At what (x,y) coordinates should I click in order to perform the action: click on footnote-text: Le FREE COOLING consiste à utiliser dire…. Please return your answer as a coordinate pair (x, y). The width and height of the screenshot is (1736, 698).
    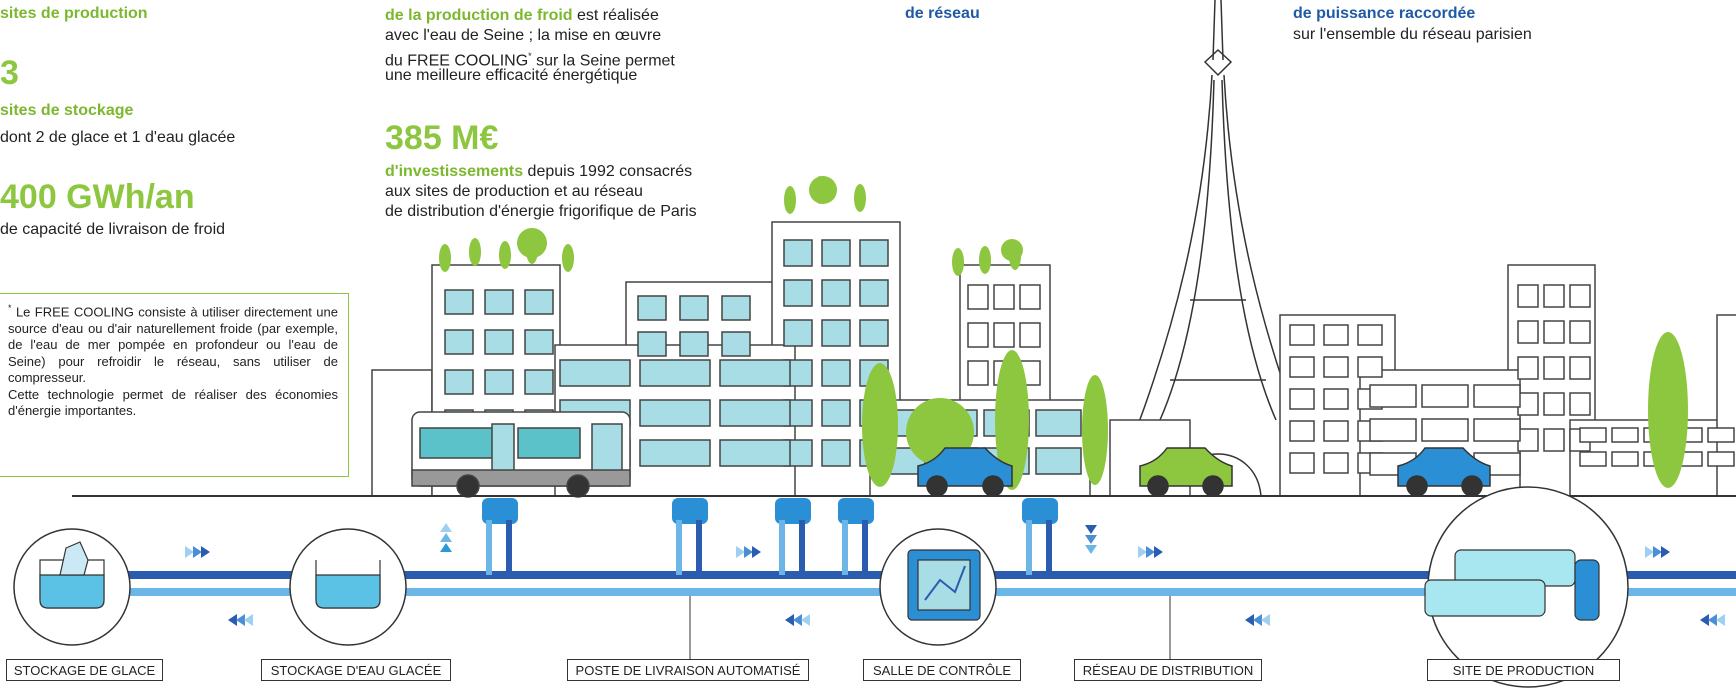
    Looking at the image, I should click on (173, 345).